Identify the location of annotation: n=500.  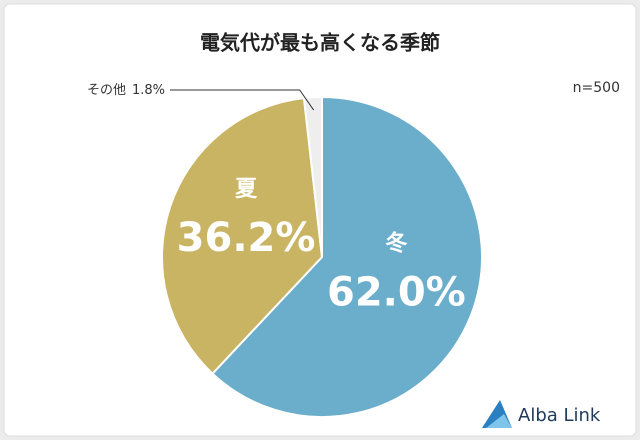
(596, 88).